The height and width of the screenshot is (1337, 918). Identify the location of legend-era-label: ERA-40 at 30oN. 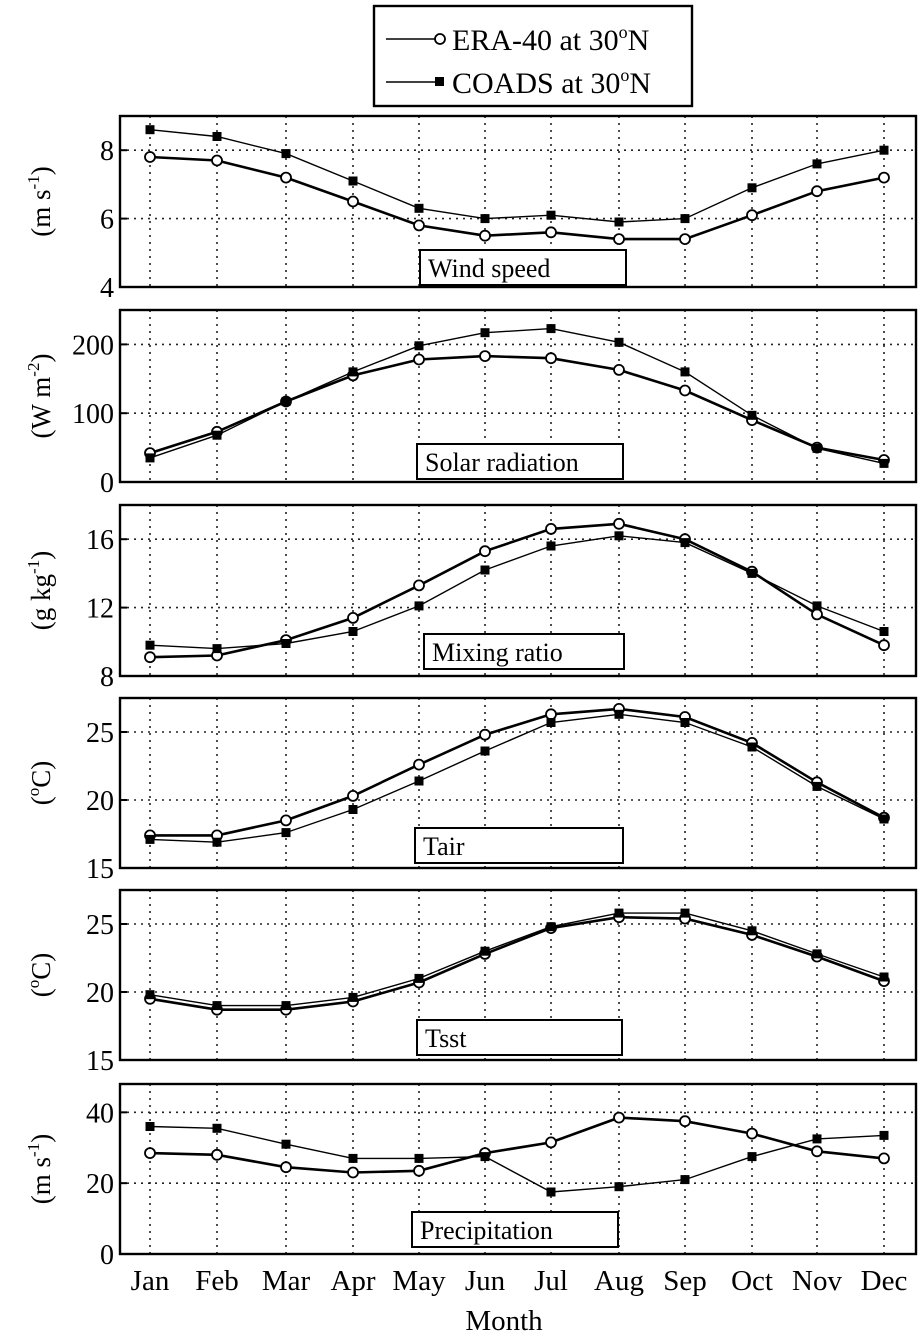
(550, 39).